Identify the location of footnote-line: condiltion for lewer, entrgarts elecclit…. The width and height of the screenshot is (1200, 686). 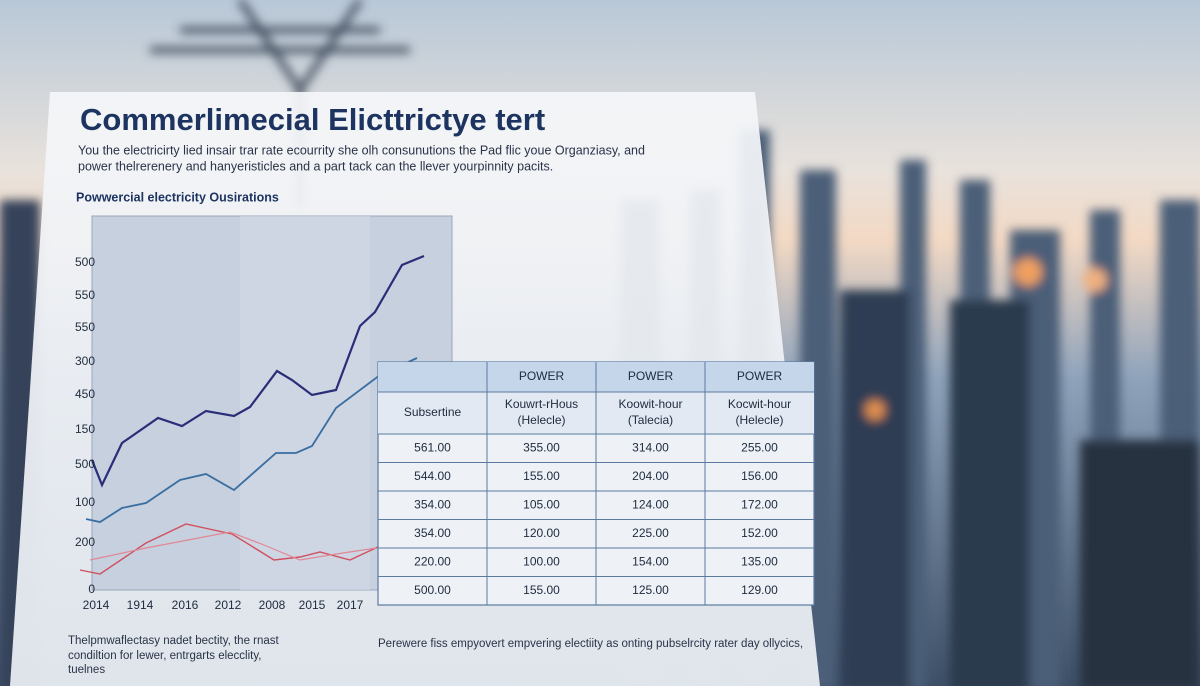
(164, 656).